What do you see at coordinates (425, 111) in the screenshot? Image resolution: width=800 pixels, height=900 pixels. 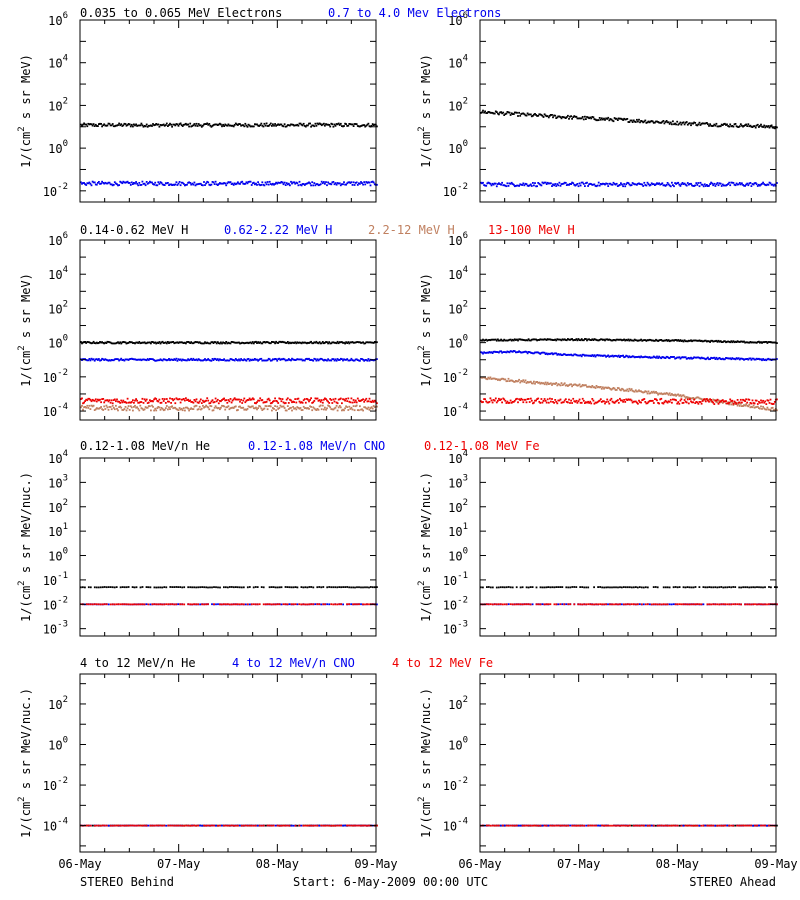 I see `y-axis-label: 1/(cm2 s sr MeV)` at bounding box center [425, 111].